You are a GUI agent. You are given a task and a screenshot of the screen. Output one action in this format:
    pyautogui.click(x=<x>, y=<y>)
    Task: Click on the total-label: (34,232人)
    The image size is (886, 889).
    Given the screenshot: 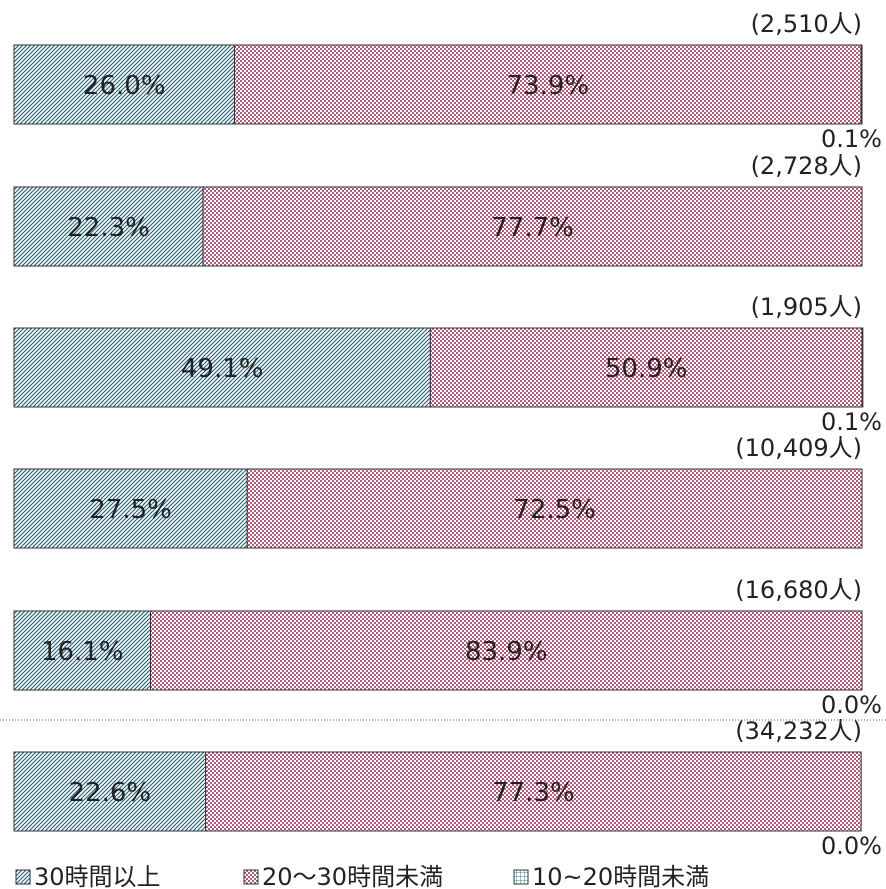 What is the action you would take?
    pyautogui.click(x=798, y=731)
    